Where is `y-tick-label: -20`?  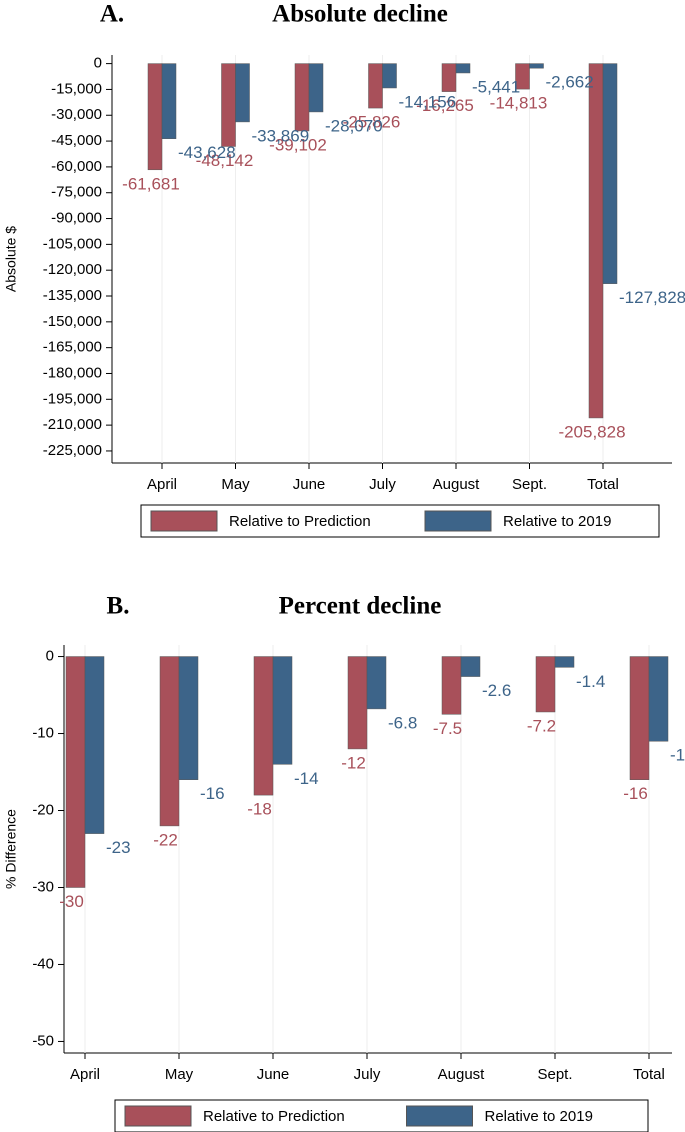 y-tick-label: -20 is located at coordinates (43, 809).